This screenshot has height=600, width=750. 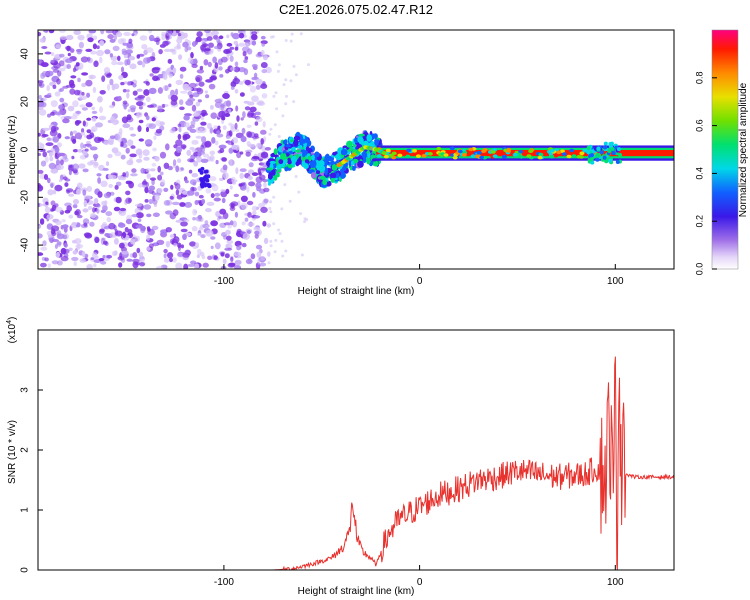 What do you see at coordinates (699, 221) in the screenshot?
I see `colorbar-tick-label: 0.2` at bounding box center [699, 221].